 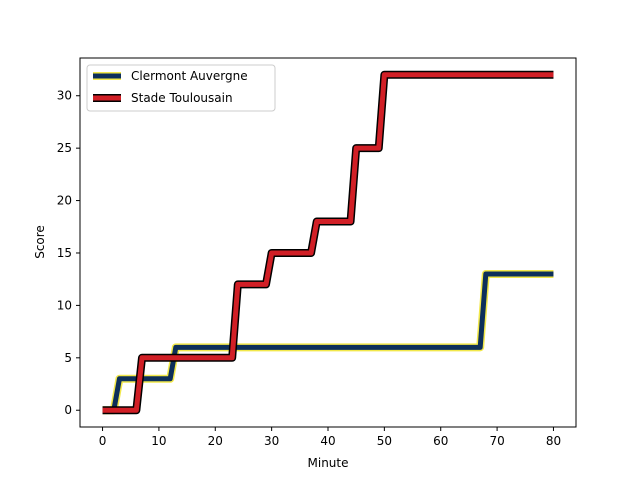 What do you see at coordinates (64, 96) in the screenshot?
I see `y-tick-label: 30` at bounding box center [64, 96].